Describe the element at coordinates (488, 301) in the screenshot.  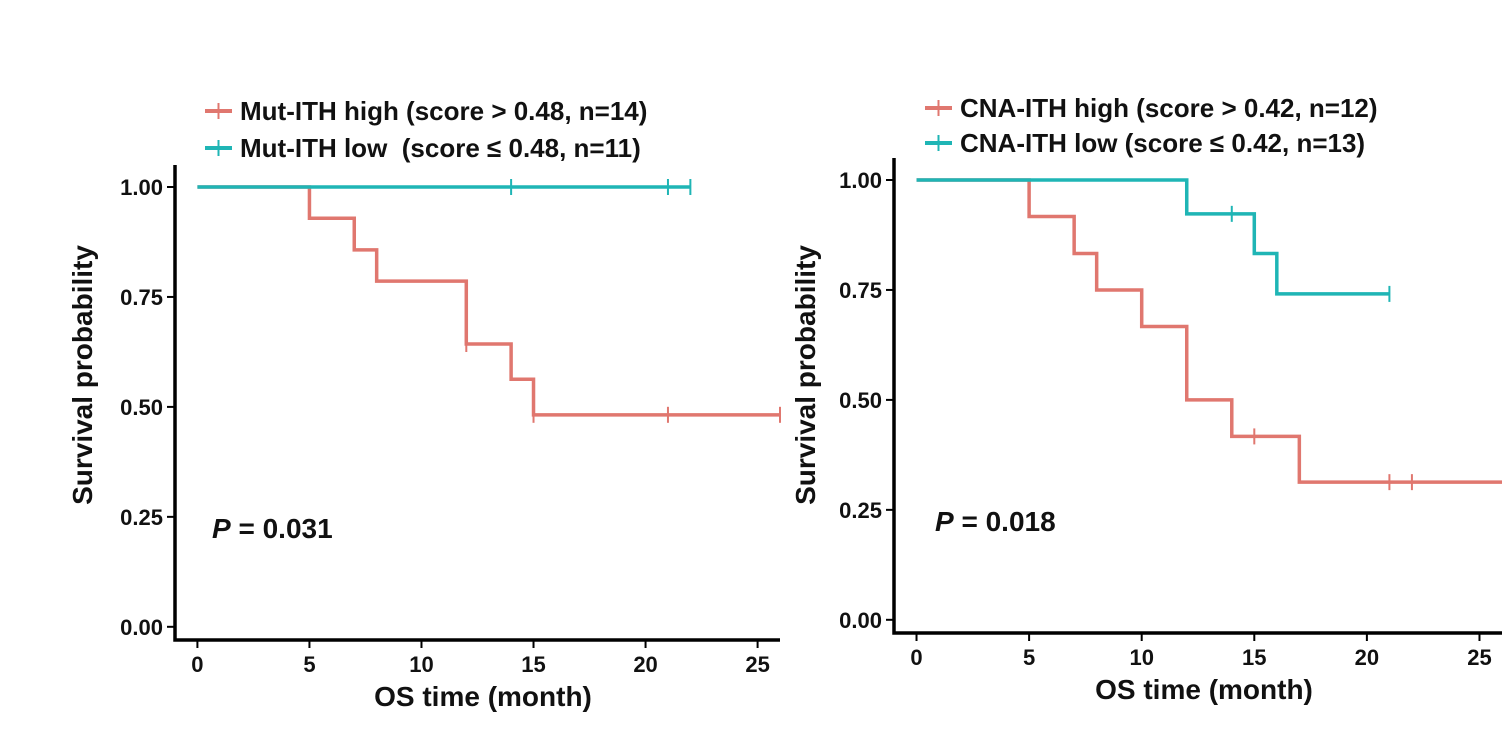
I see `survival-curve-high` at that location.